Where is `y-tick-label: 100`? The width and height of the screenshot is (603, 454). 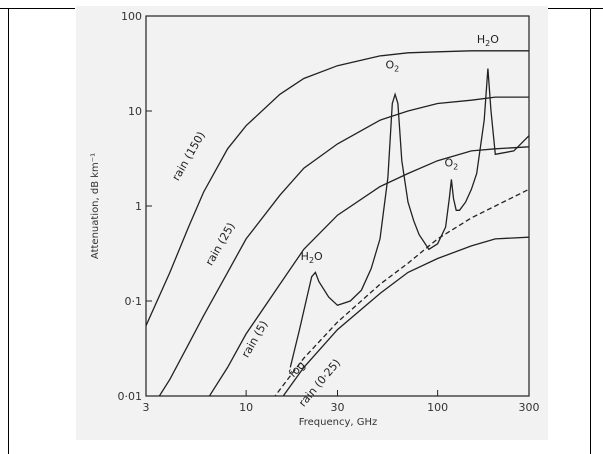
y-tick-label: 100 is located at coordinates (131, 16).